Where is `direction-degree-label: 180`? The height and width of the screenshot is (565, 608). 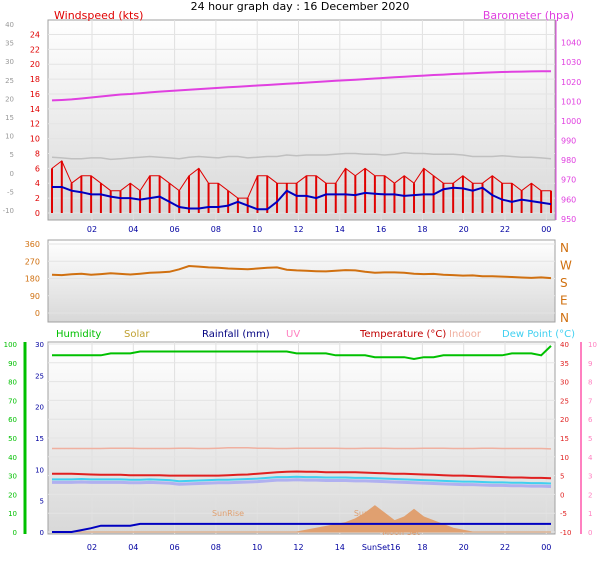 direction-degree-label: 180 is located at coordinates (32, 279).